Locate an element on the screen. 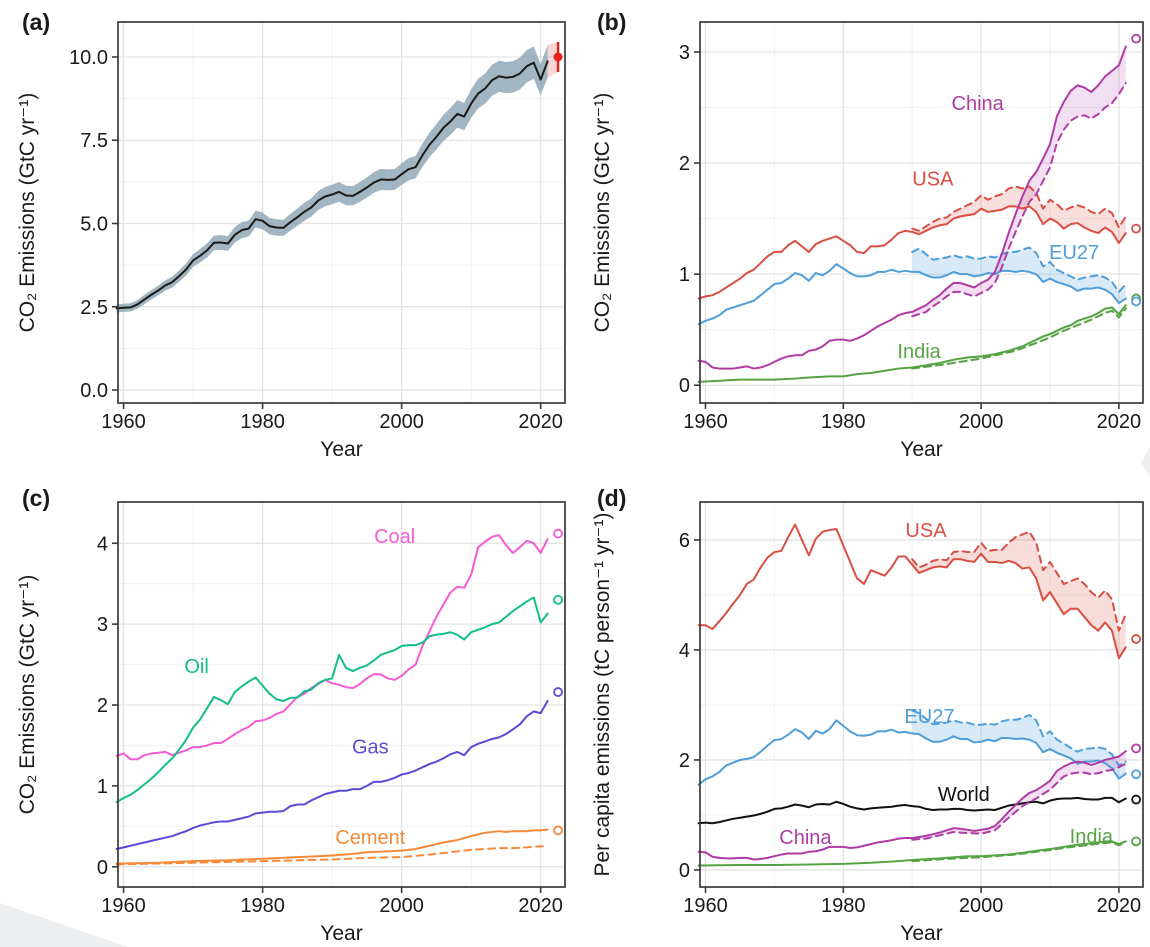  y-tick-label: 6 is located at coordinates (684, 541).